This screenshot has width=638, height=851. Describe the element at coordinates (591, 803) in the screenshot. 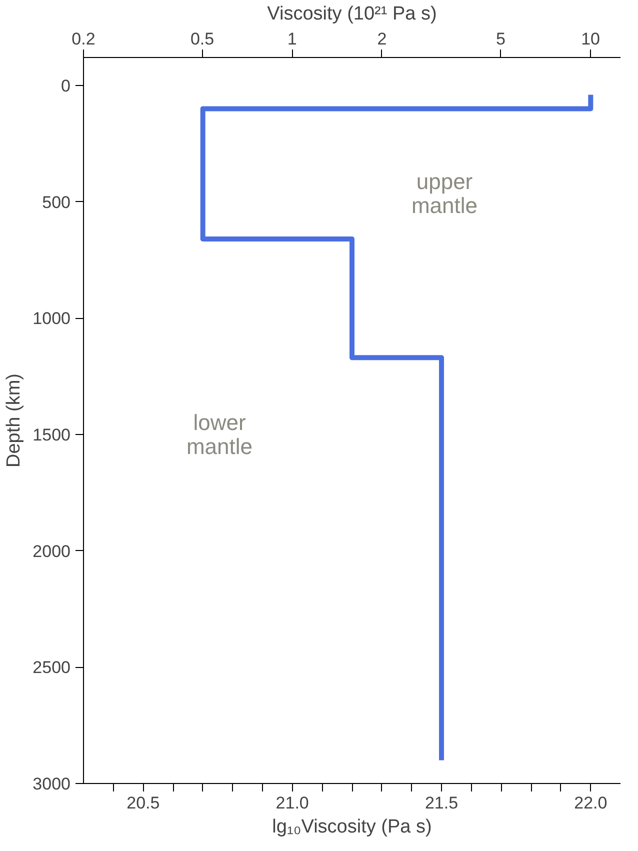

I see `x-tick-label: 22.0` at that location.